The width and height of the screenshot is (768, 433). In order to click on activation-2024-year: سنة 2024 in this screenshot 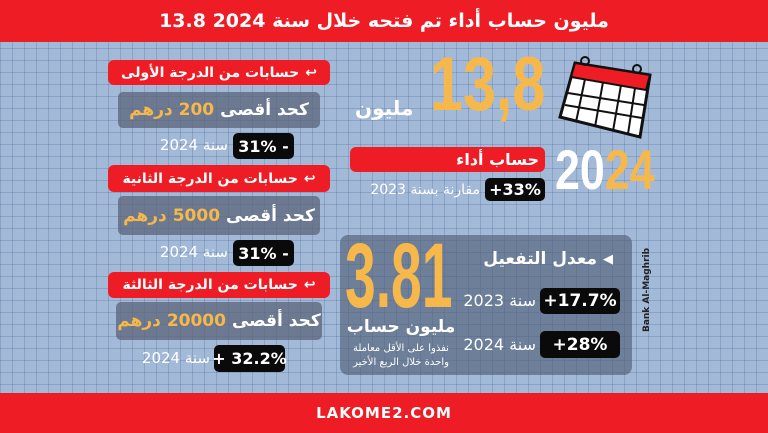, I will do `click(499, 344)`.